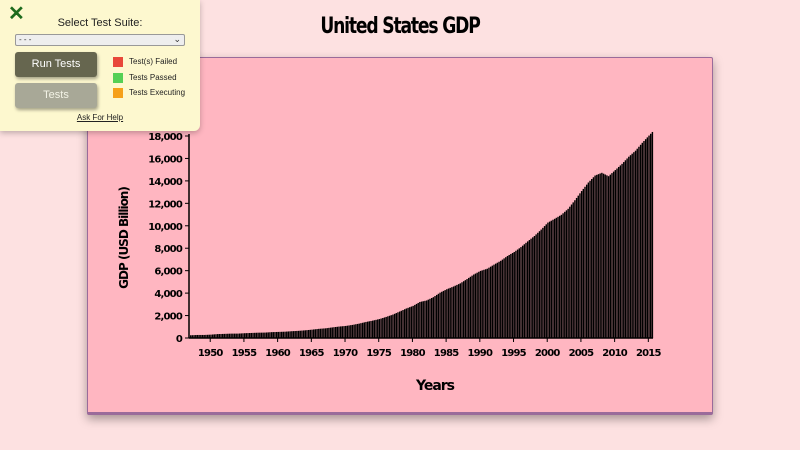 Image resolution: width=800 pixels, height=450 pixels. Describe the element at coordinates (412, 353) in the screenshot. I see `x-tick-label: 1980` at that location.